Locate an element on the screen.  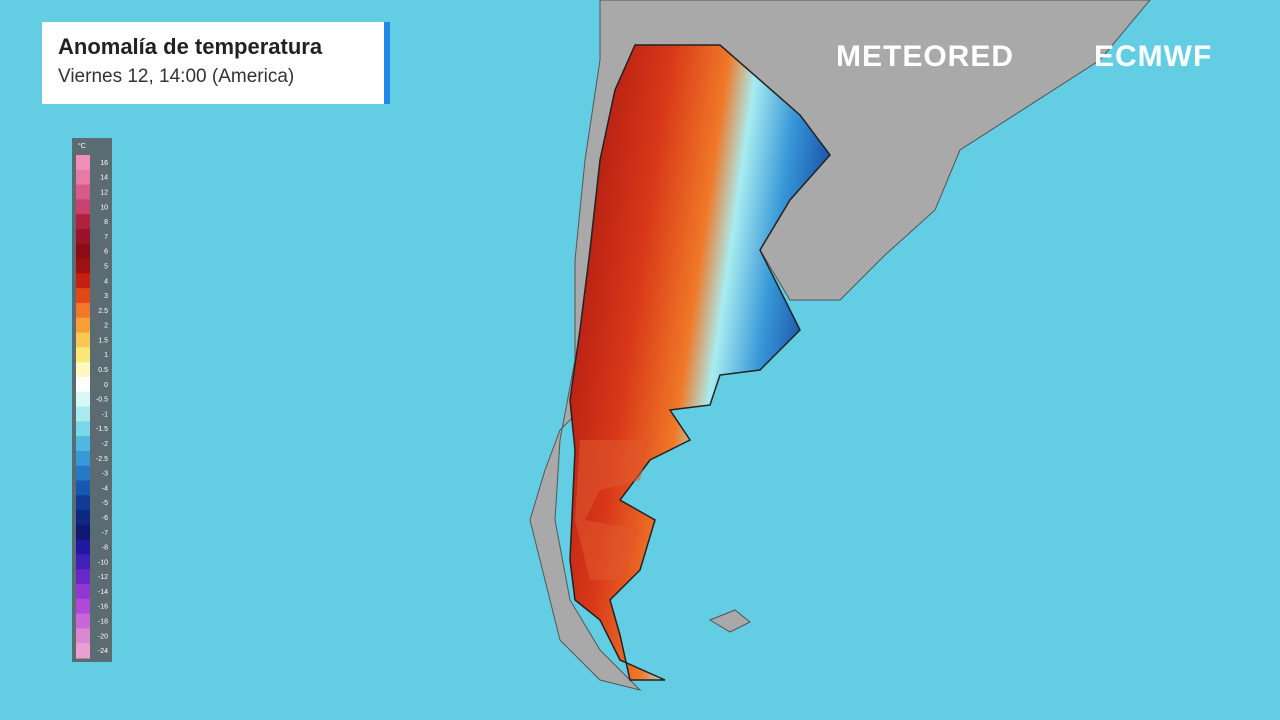
meteored-logo: METEORED is located at coordinates (925, 56).